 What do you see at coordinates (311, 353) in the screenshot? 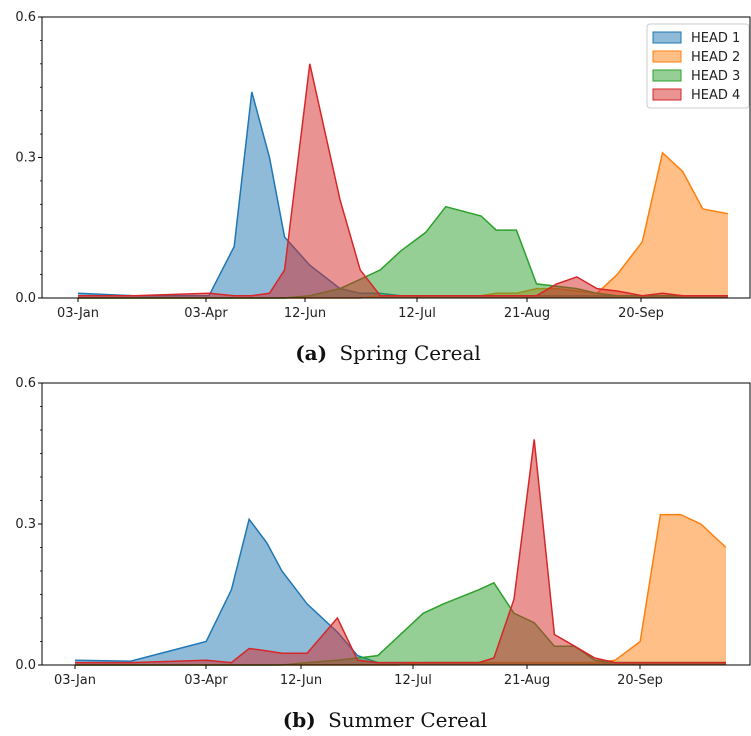
I see `caption-a-letter: (a)` at bounding box center [311, 353].